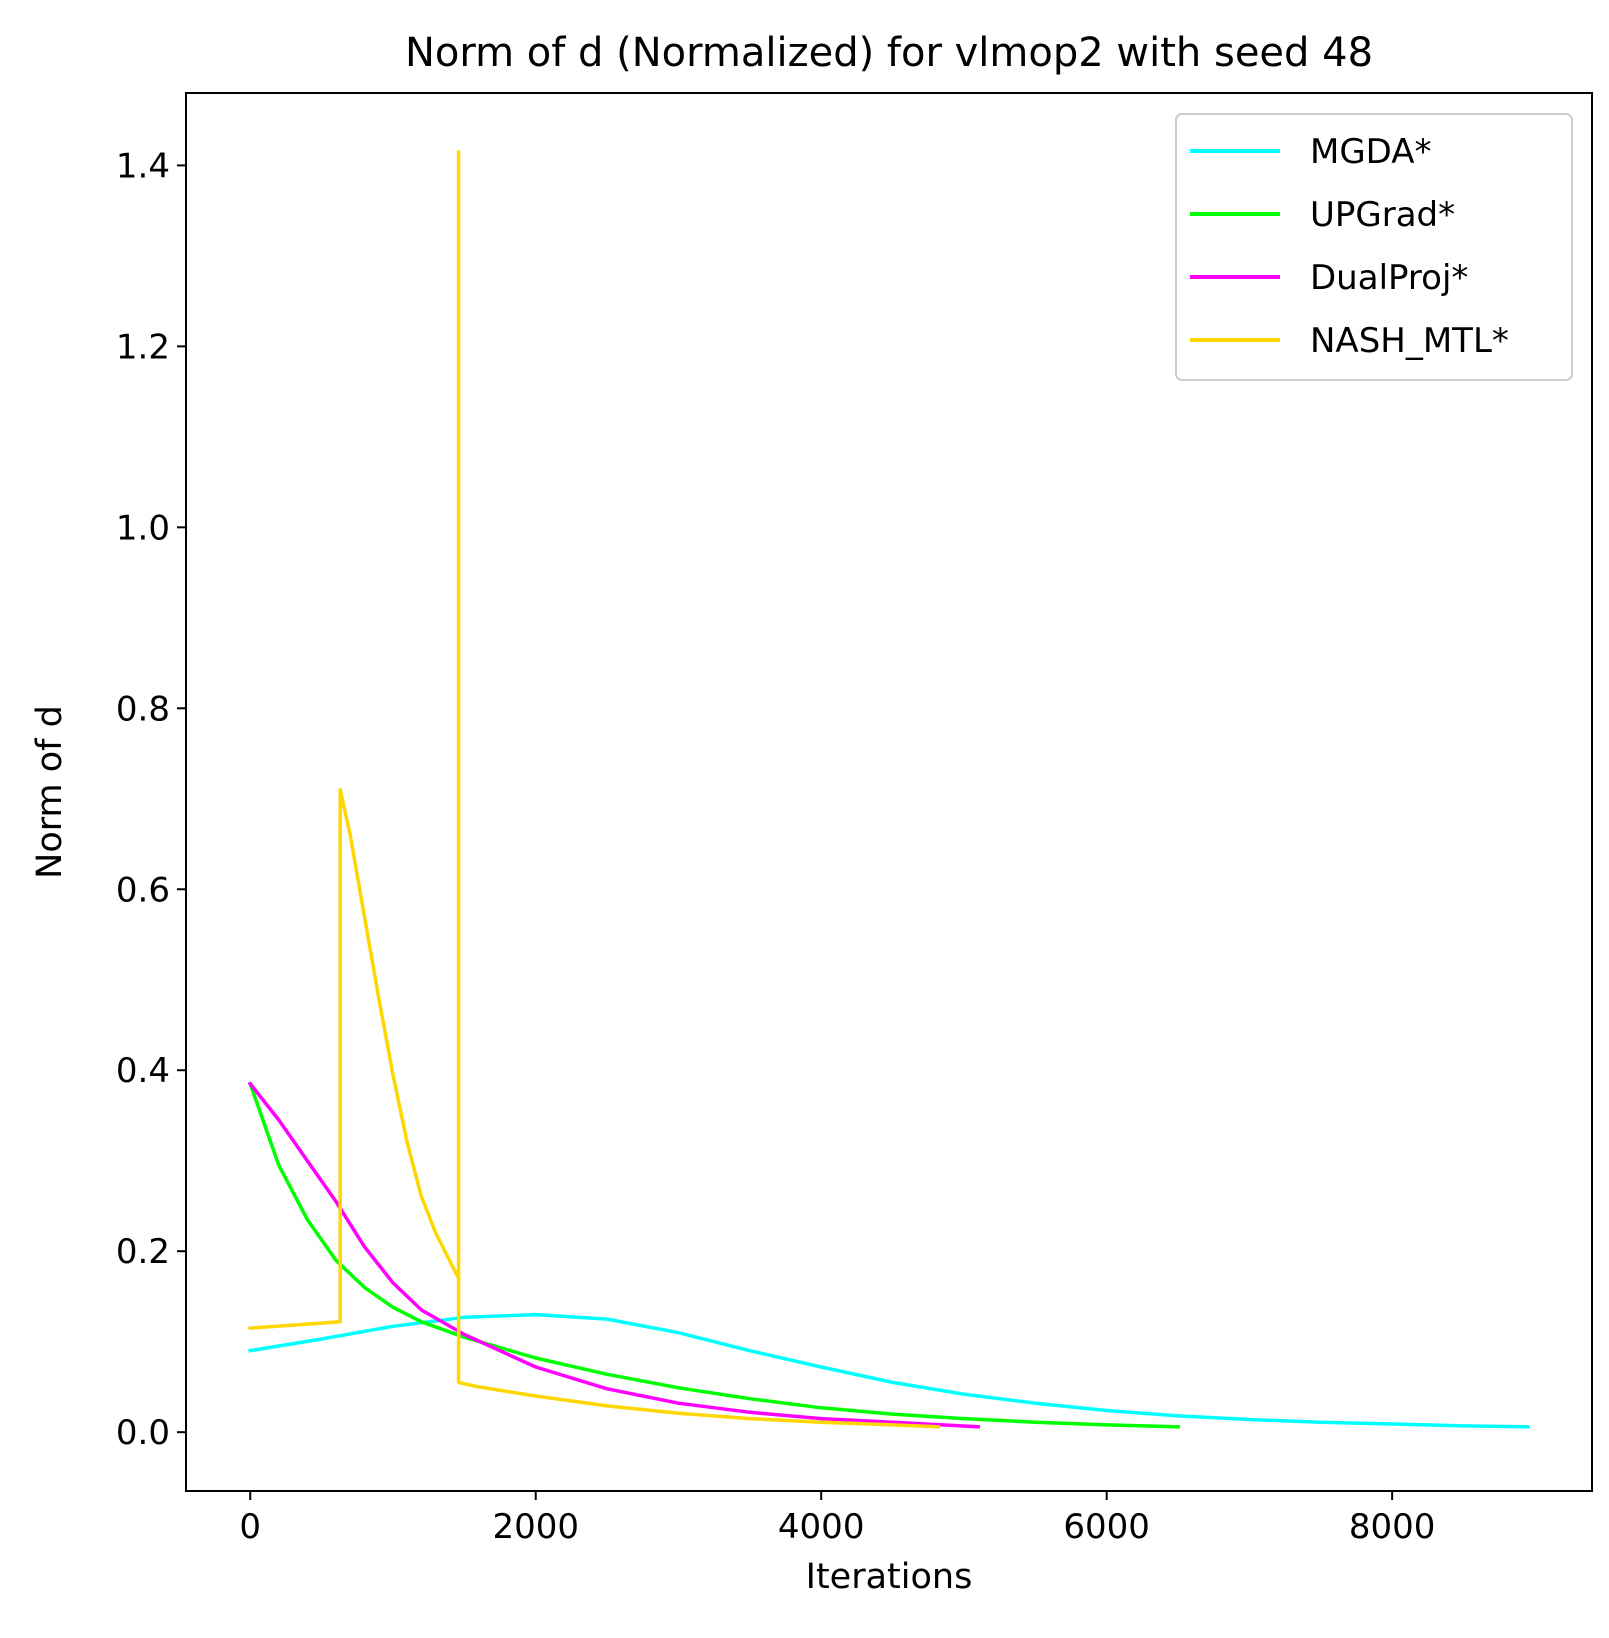 The image size is (1609, 1638). What do you see at coordinates (143, 1071) in the screenshot?
I see `y-tick-label: 0.4` at bounding box center [143, 1071].